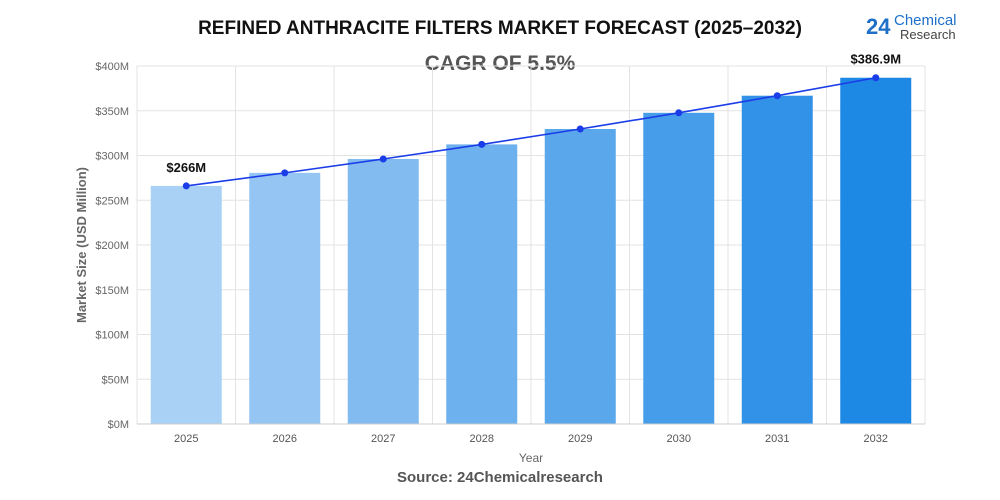 Image resolution: width=1000 pixels, height=500 pixels. Describe the element at coordinates (112, 291) in the screenshot. I see `y-tick-label: $150M` at that location.